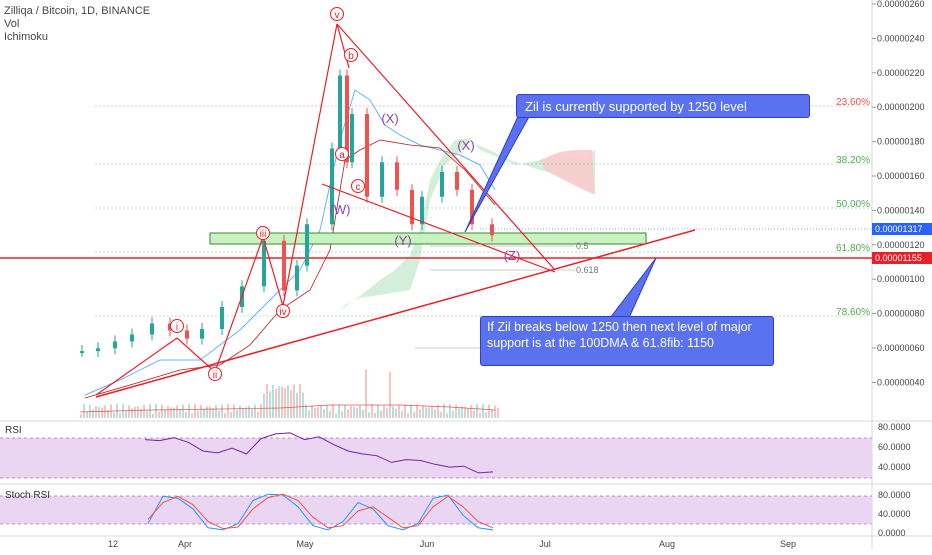  I want to click on stoch-band, so click(436, 510).